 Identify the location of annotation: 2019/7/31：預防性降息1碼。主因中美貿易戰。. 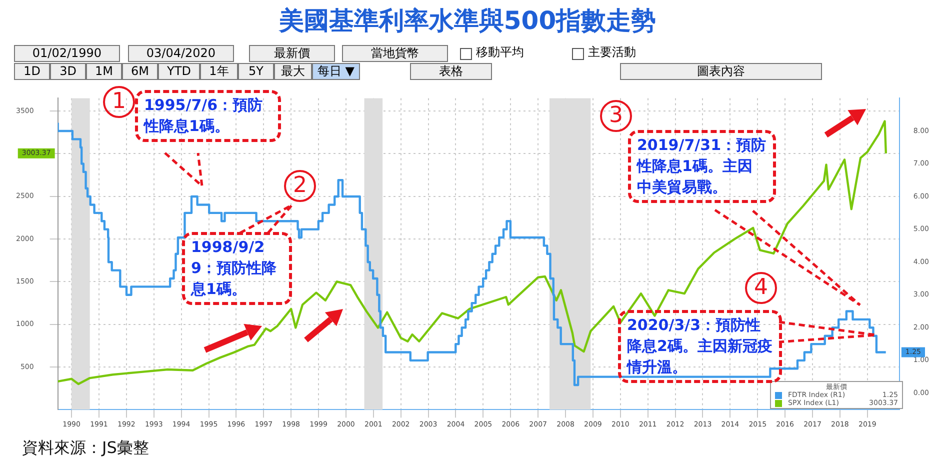
(702, 166).